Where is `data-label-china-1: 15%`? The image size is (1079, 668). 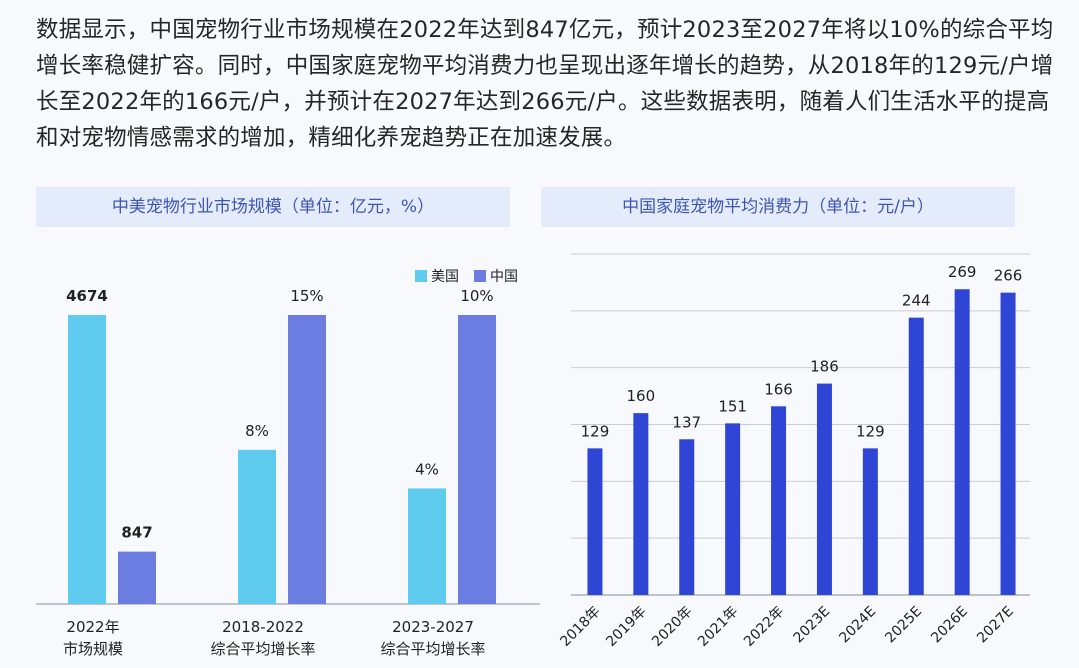
data-label-china-1: 15% is located at coordinates (306, 296).